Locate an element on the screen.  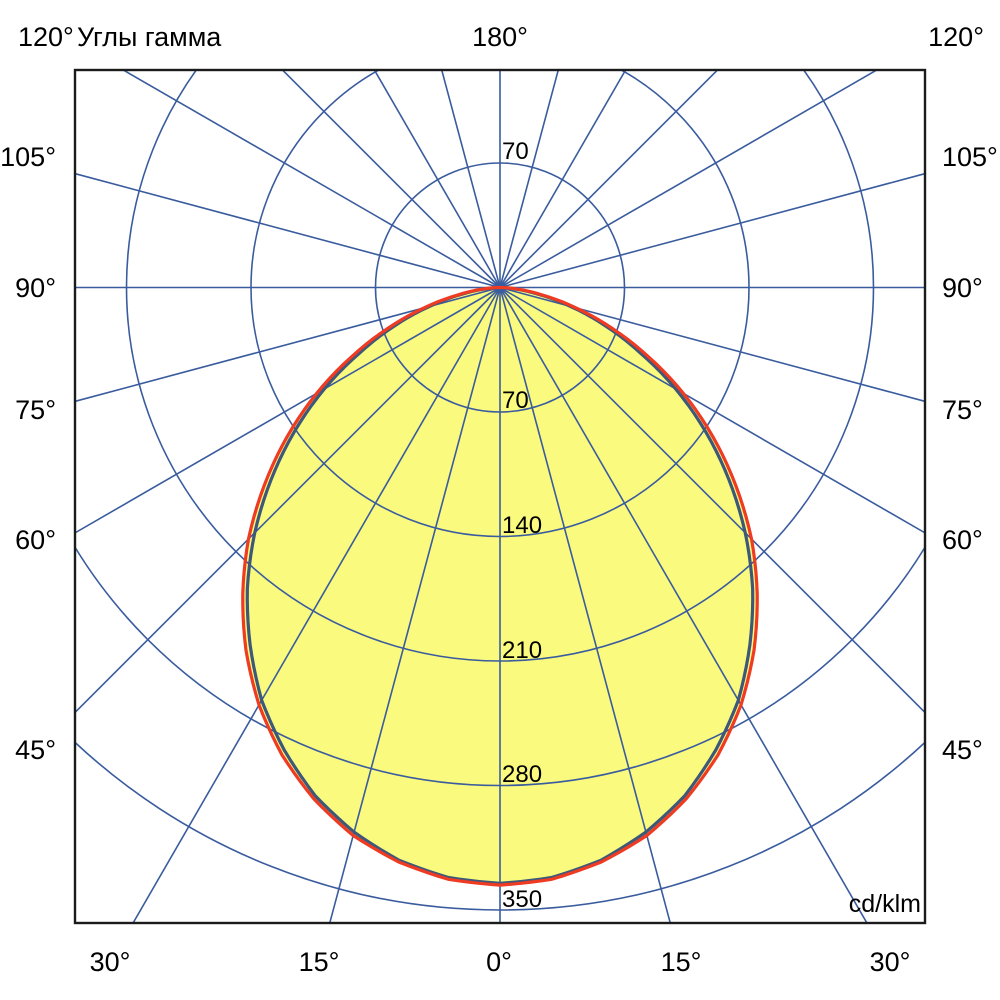
ring-value-label-210: 210 is located at coordinates (522, 650).